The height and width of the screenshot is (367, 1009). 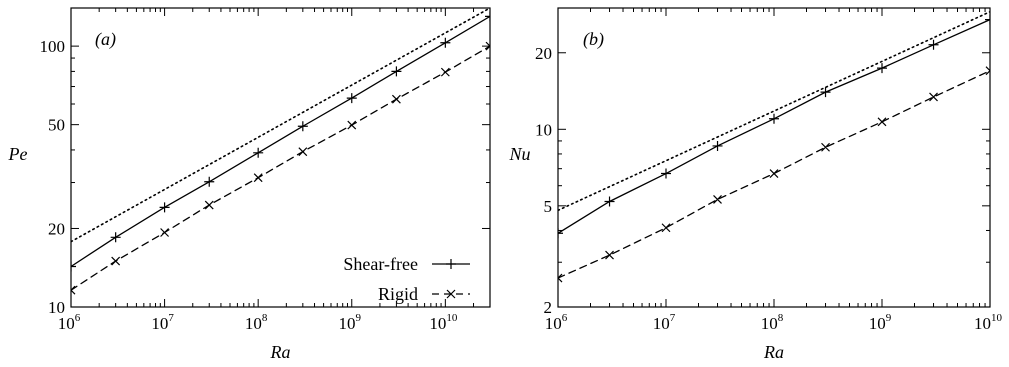 What do you see at coordinates (548, 307) in the screenshot?
I see `y-tick-label: 2` at bounding box center [548, 307].